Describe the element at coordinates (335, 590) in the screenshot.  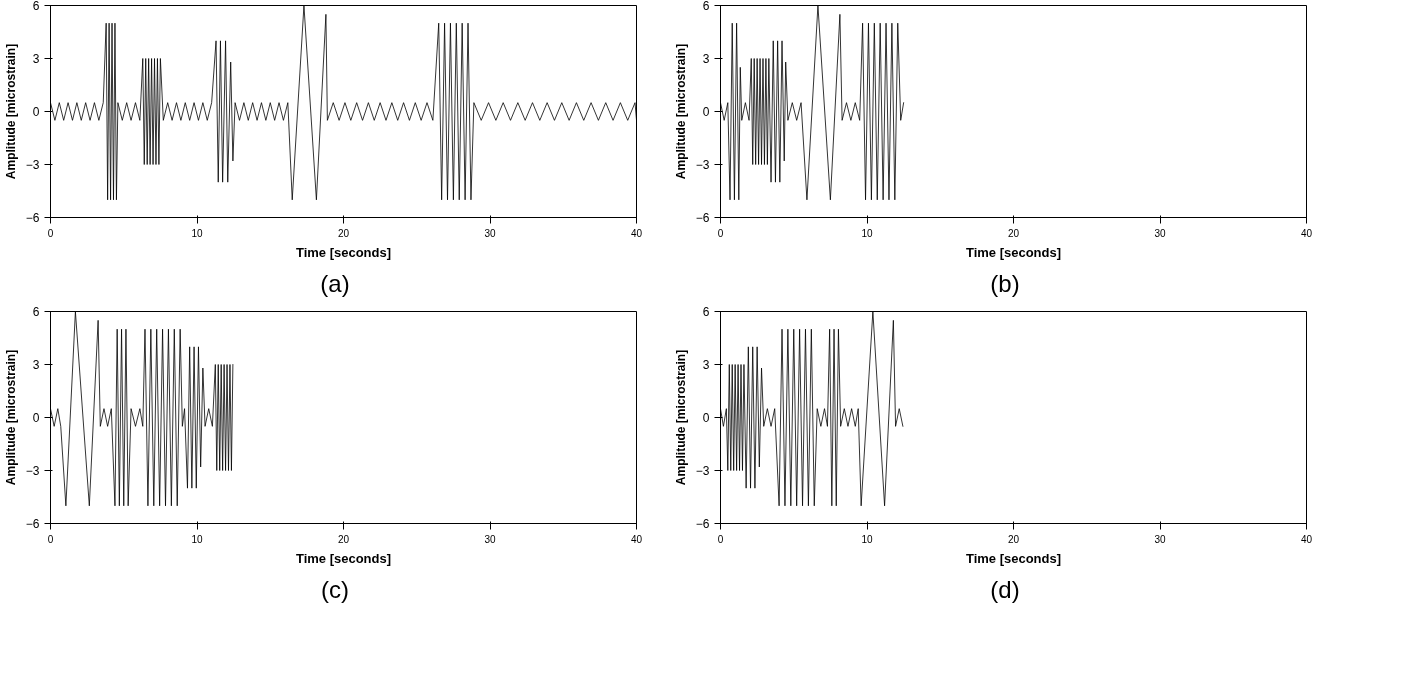
I see `text: (c)` at that location.